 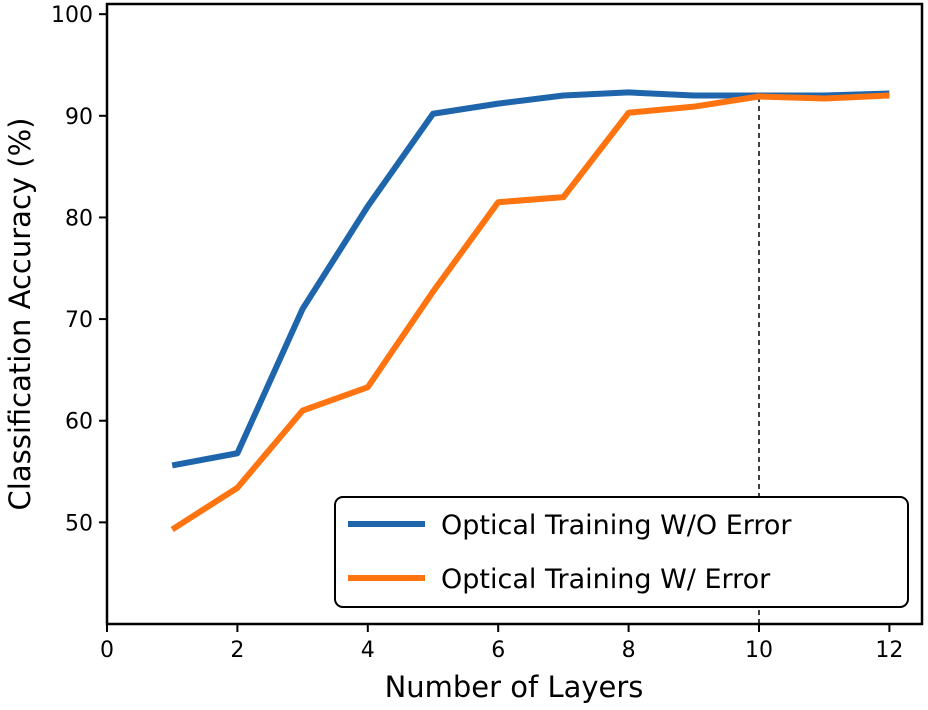 I want to click on x-tick-label: 12, so click(x=889, y=650).